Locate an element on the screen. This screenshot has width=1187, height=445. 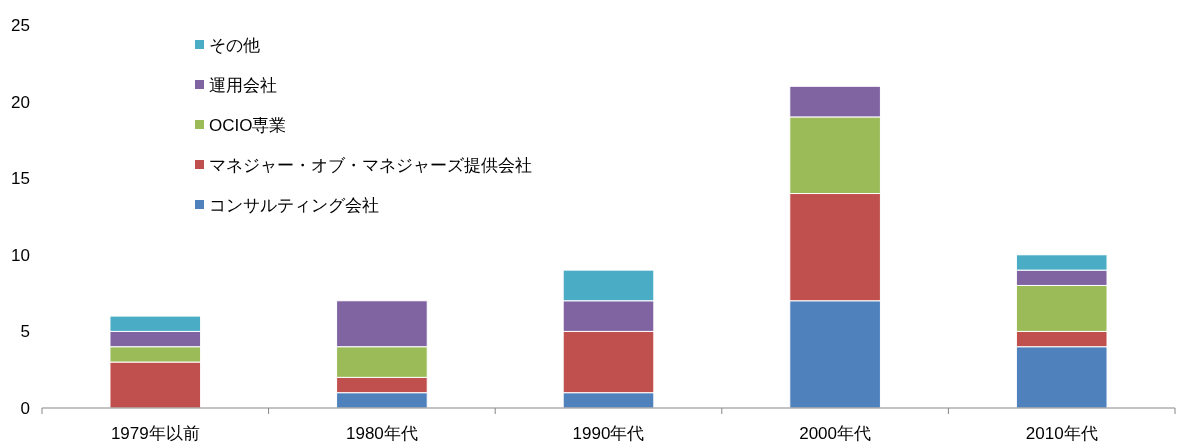
y-tick-label: 10 is located at coordinates (20, 255).